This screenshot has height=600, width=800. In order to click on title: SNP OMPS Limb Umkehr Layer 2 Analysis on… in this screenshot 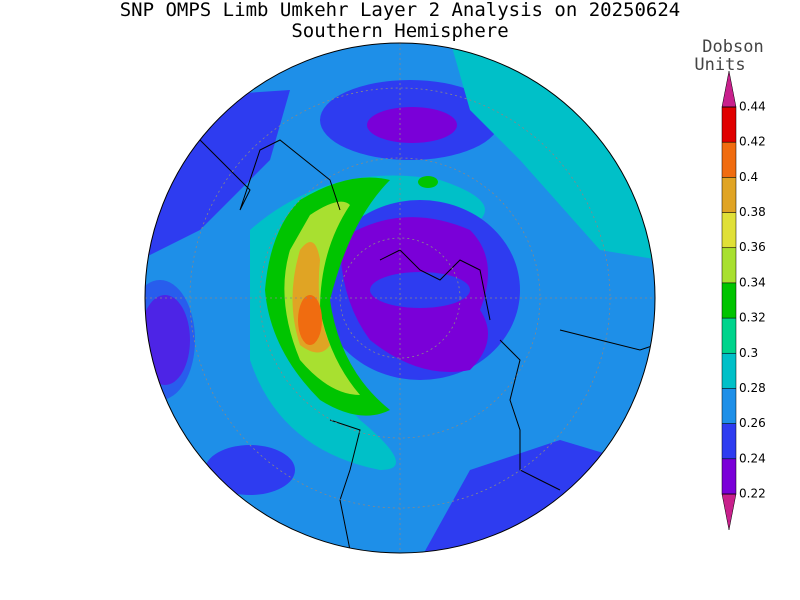, I will do `click(400, 10)`.